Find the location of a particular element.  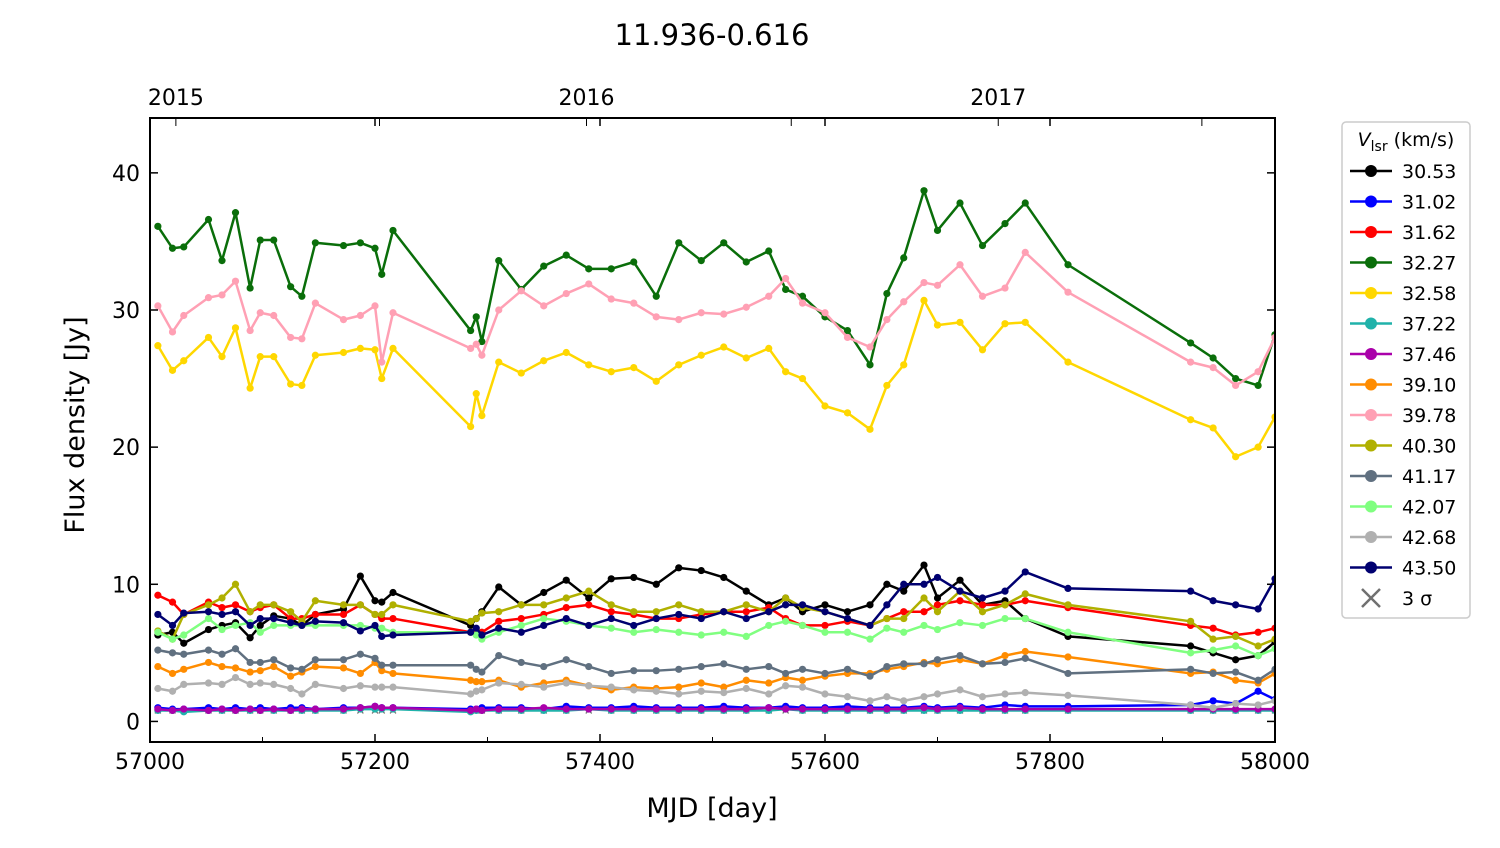

legend-title: Vlsr (km/s) is located at coordinates (1406, 142).